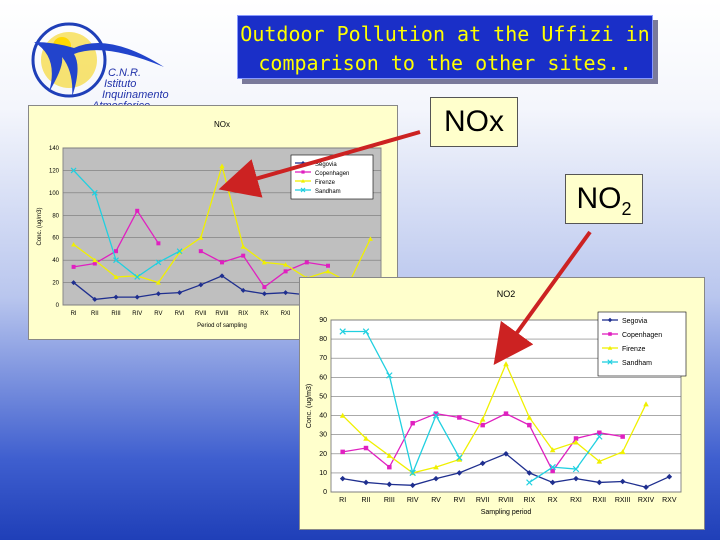 This screenshot has width=720, height=540. I want to click on logo-line2: Istituto, so click(120, 84).